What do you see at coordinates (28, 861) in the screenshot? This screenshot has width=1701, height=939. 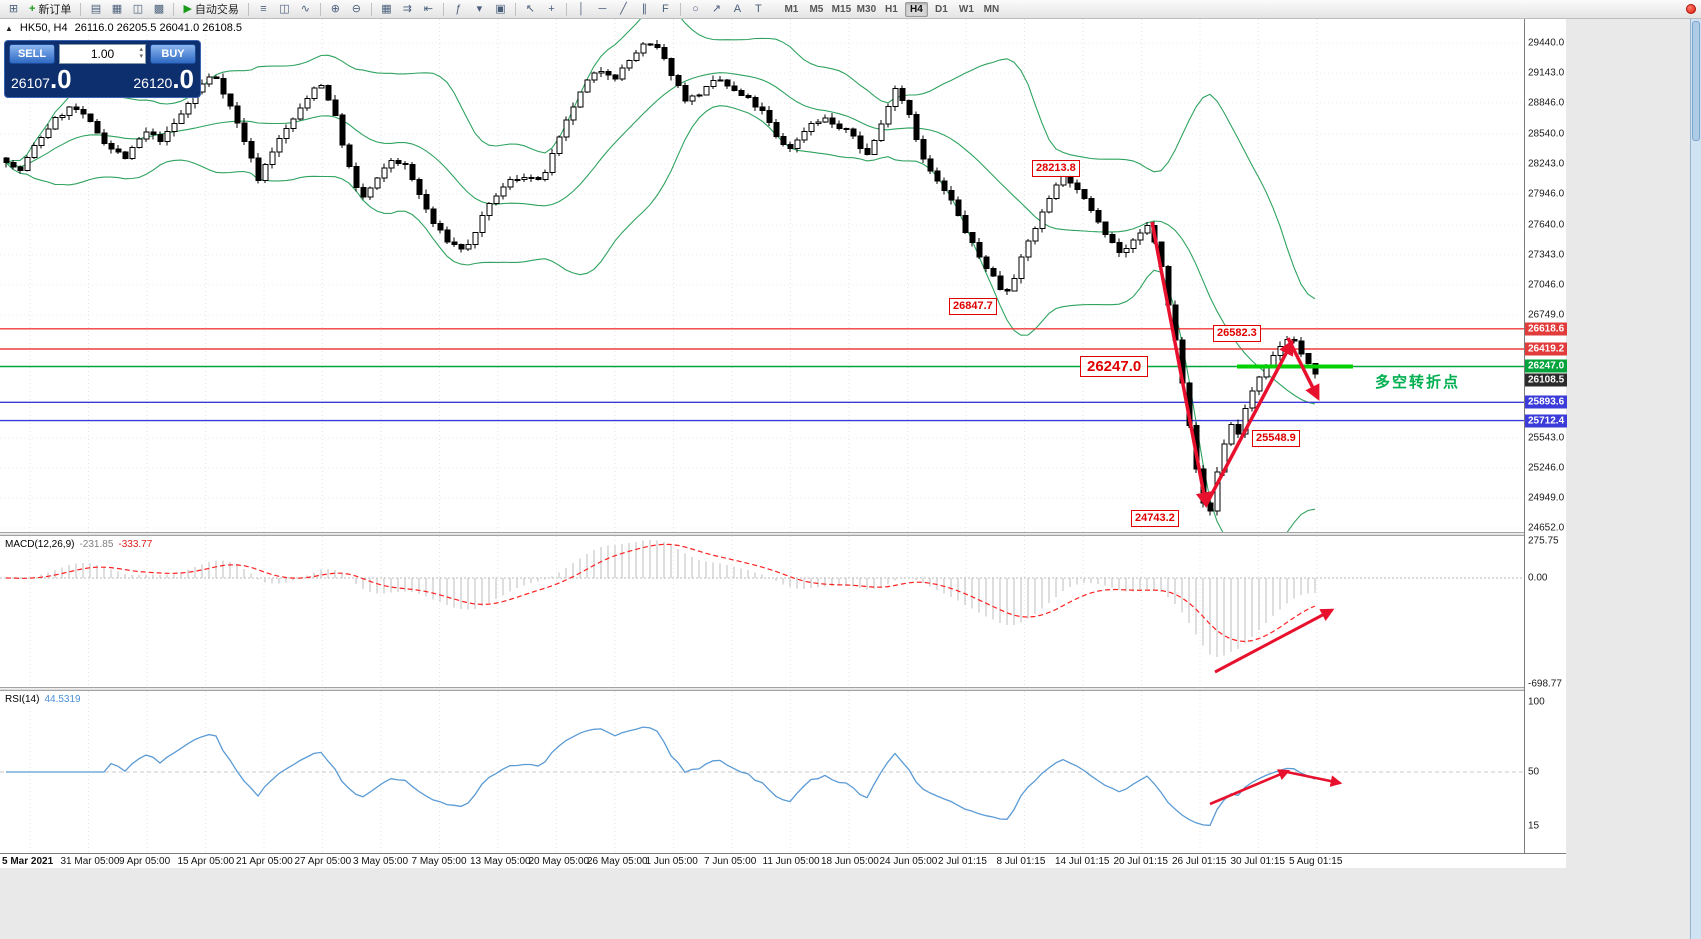 I see `time-axis-label: 5 Mar 2021` at bounding box center [28, 861].